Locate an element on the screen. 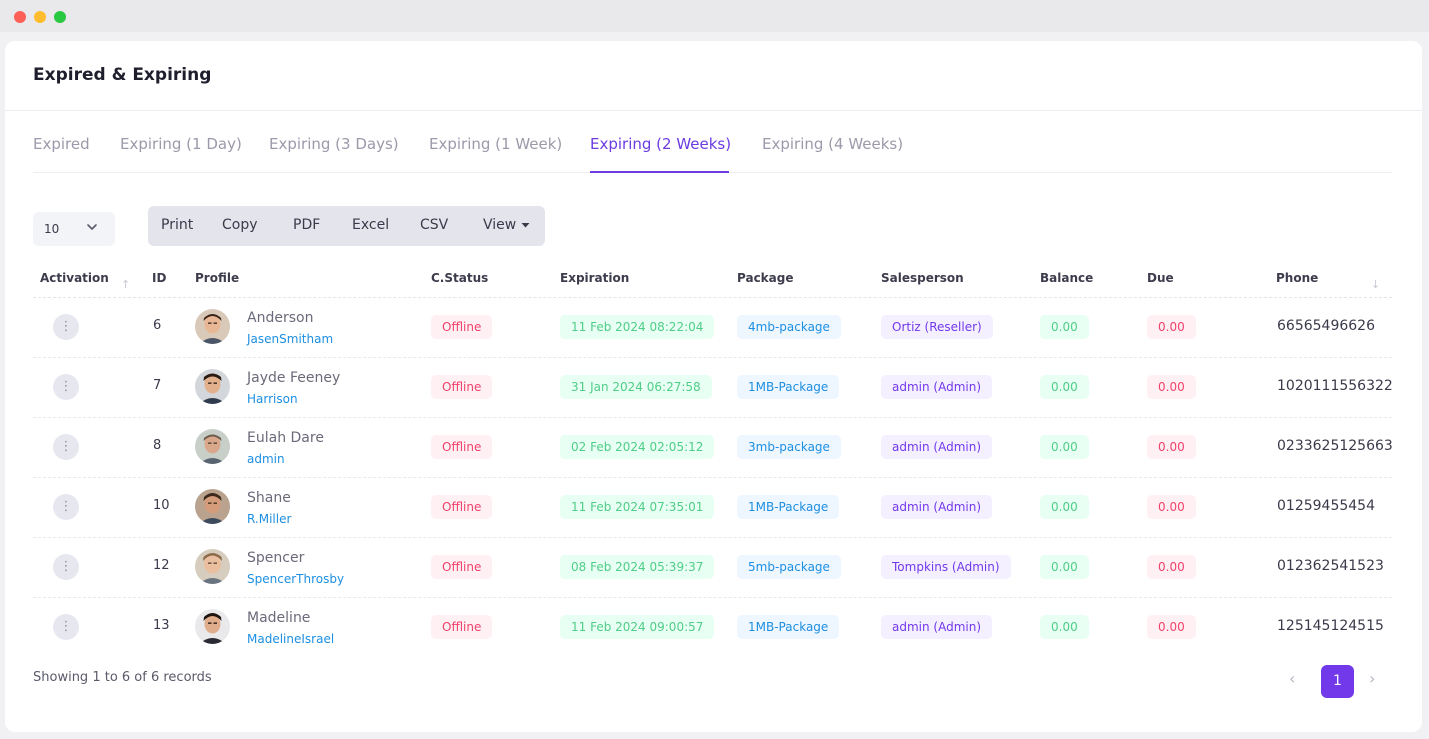  row-id: 6 is located at coordinates (157, 325).